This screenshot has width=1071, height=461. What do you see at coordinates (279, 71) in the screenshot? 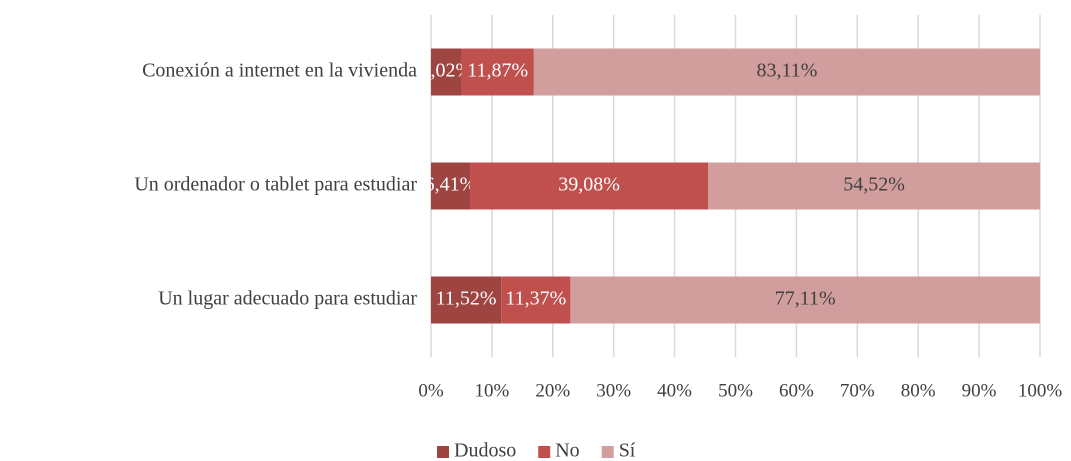
I see `y-tick-label: Conexión a internet en la vivienda` at bounding box center [279, 71].